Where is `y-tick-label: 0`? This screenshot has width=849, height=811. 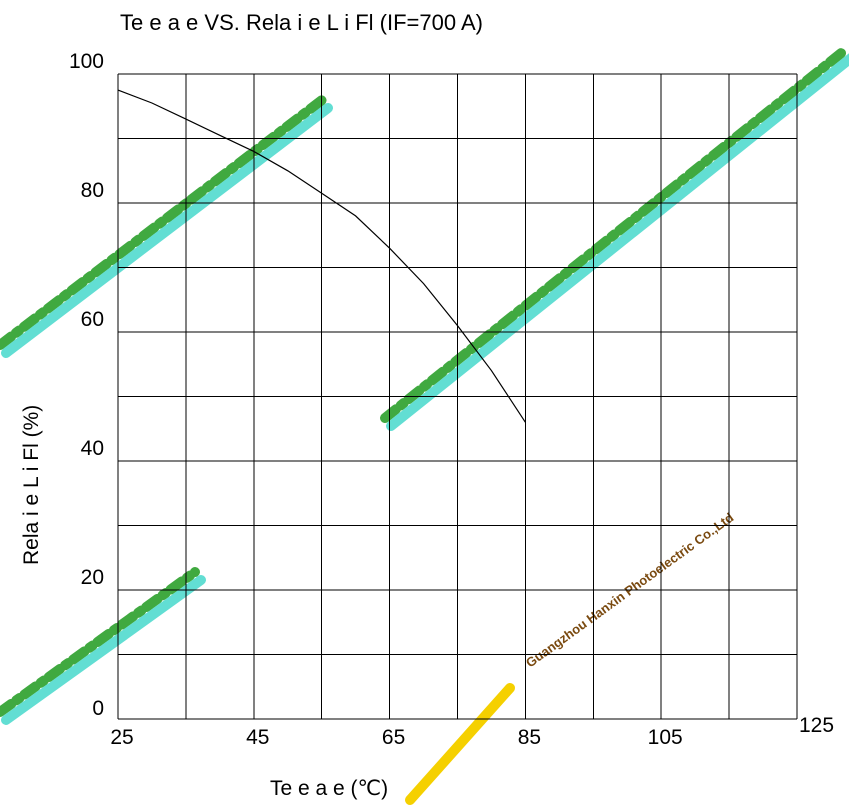
y-tick-label: 0 is located at coordinates (98, 708).